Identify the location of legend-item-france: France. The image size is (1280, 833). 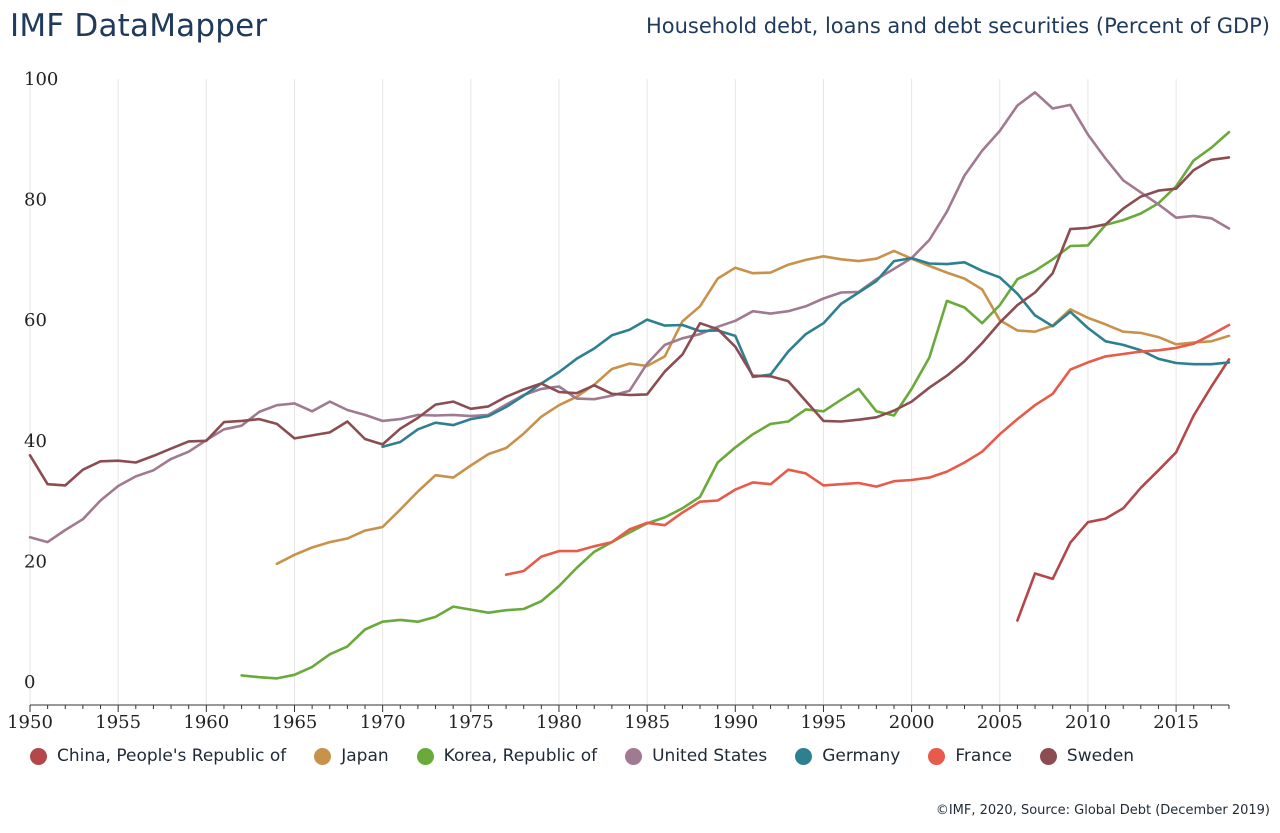
(970, 756).